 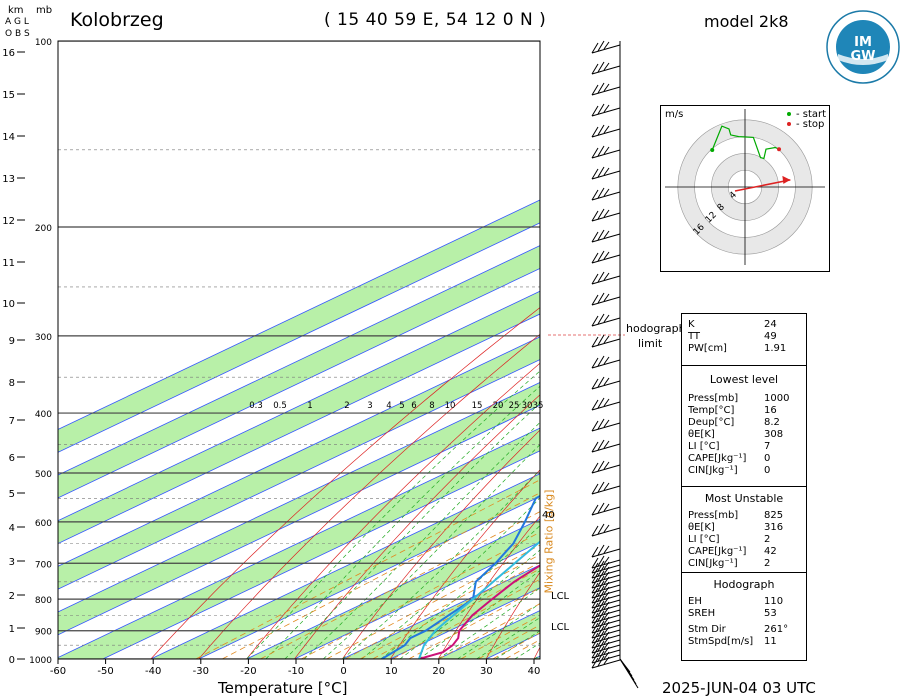 I want to click on mb-label: mb, so click(x=44, y=10).